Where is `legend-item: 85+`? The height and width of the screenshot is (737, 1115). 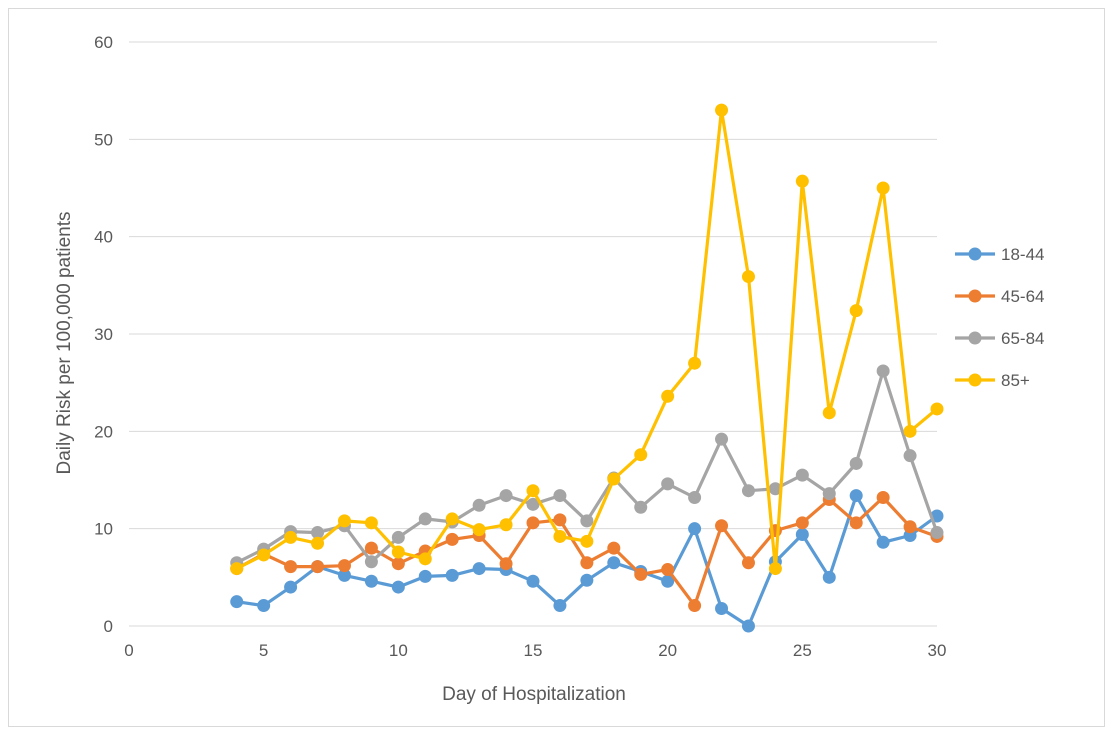
legend-item: 85+ is located at coordinates (992, 380).